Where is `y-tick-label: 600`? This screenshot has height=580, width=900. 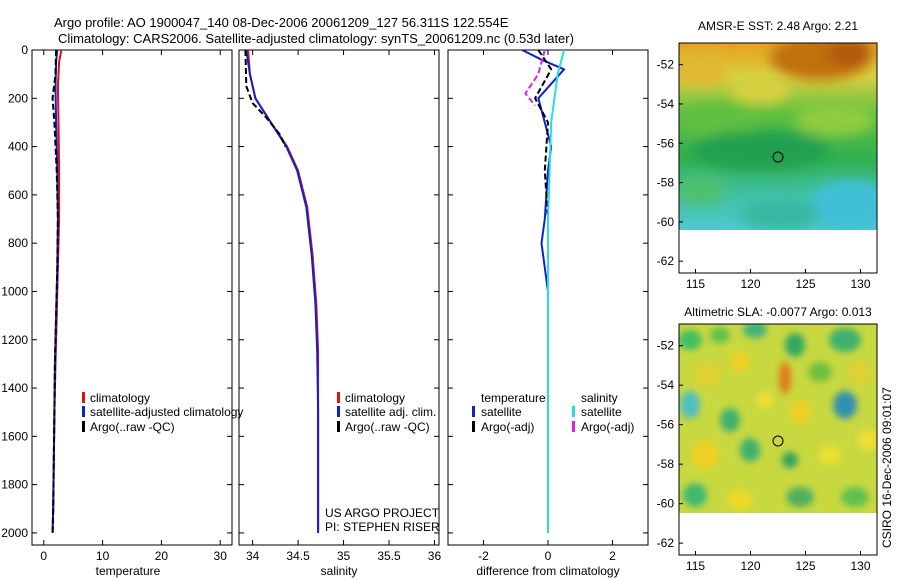
y-tick-label: 600 is located at coordinates (18, 195).